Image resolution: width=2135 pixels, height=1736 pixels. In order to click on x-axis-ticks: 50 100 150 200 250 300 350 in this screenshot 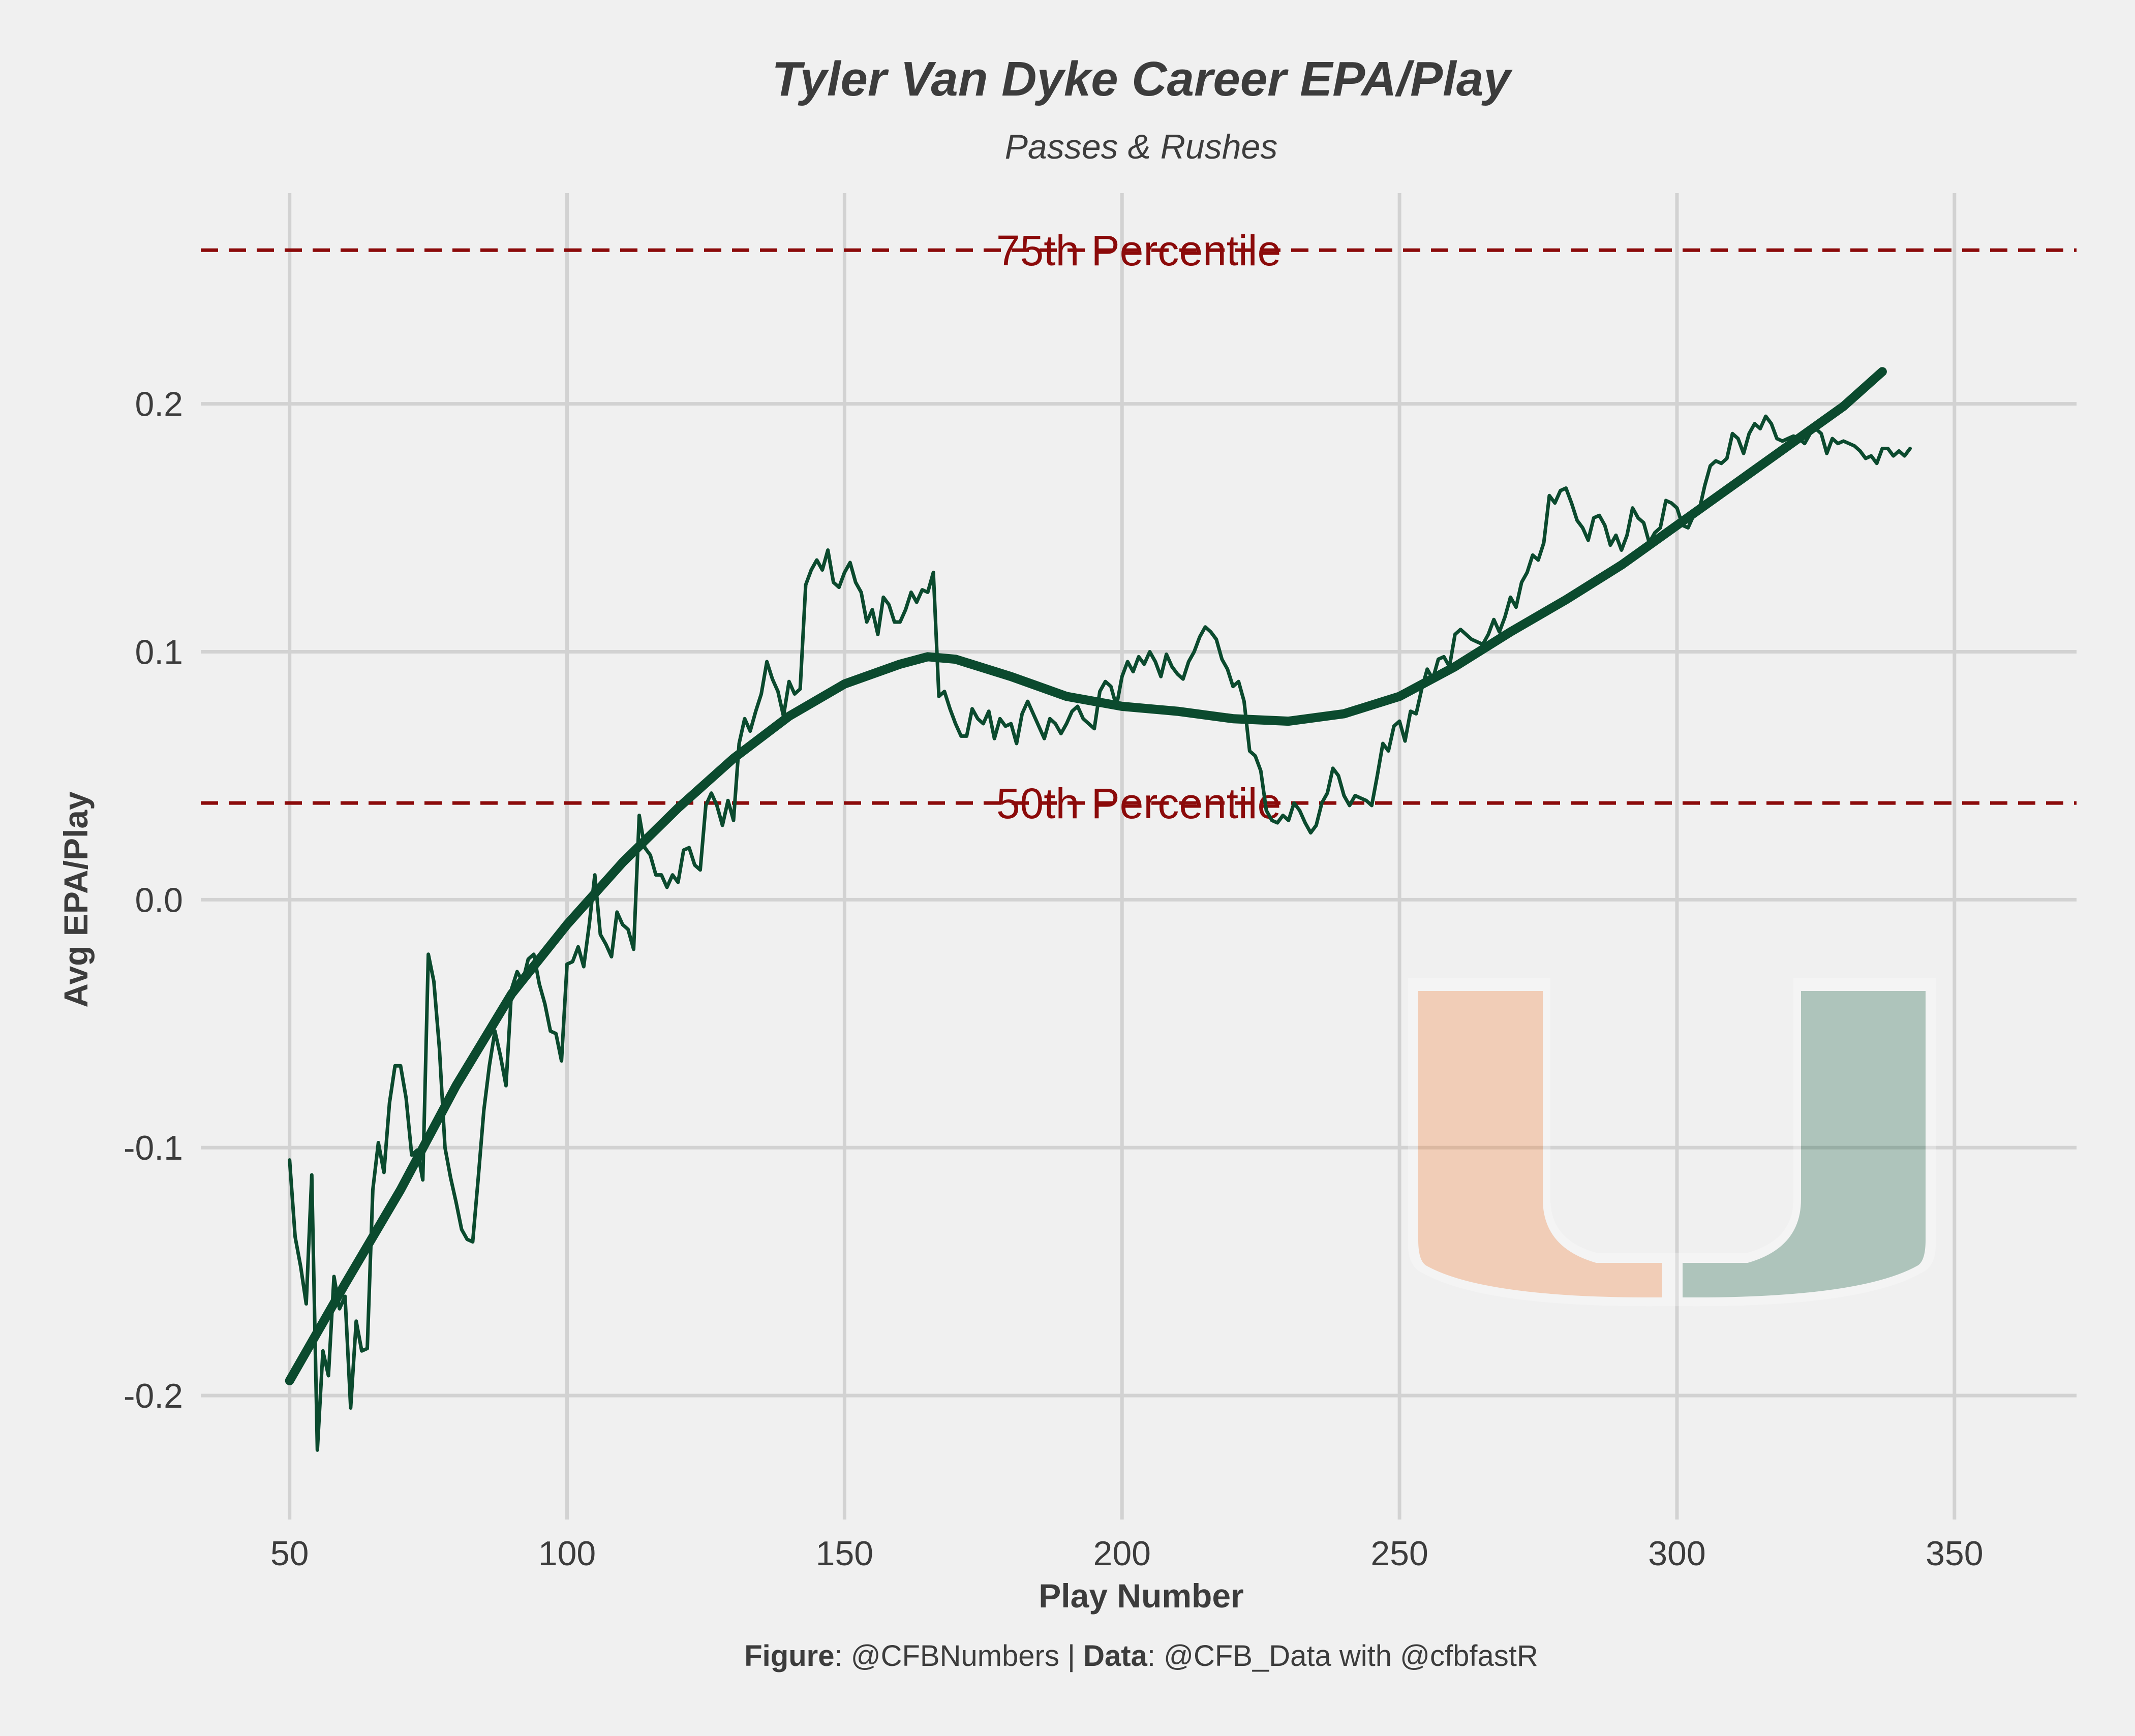, I will do `click(1127, 1553)`.